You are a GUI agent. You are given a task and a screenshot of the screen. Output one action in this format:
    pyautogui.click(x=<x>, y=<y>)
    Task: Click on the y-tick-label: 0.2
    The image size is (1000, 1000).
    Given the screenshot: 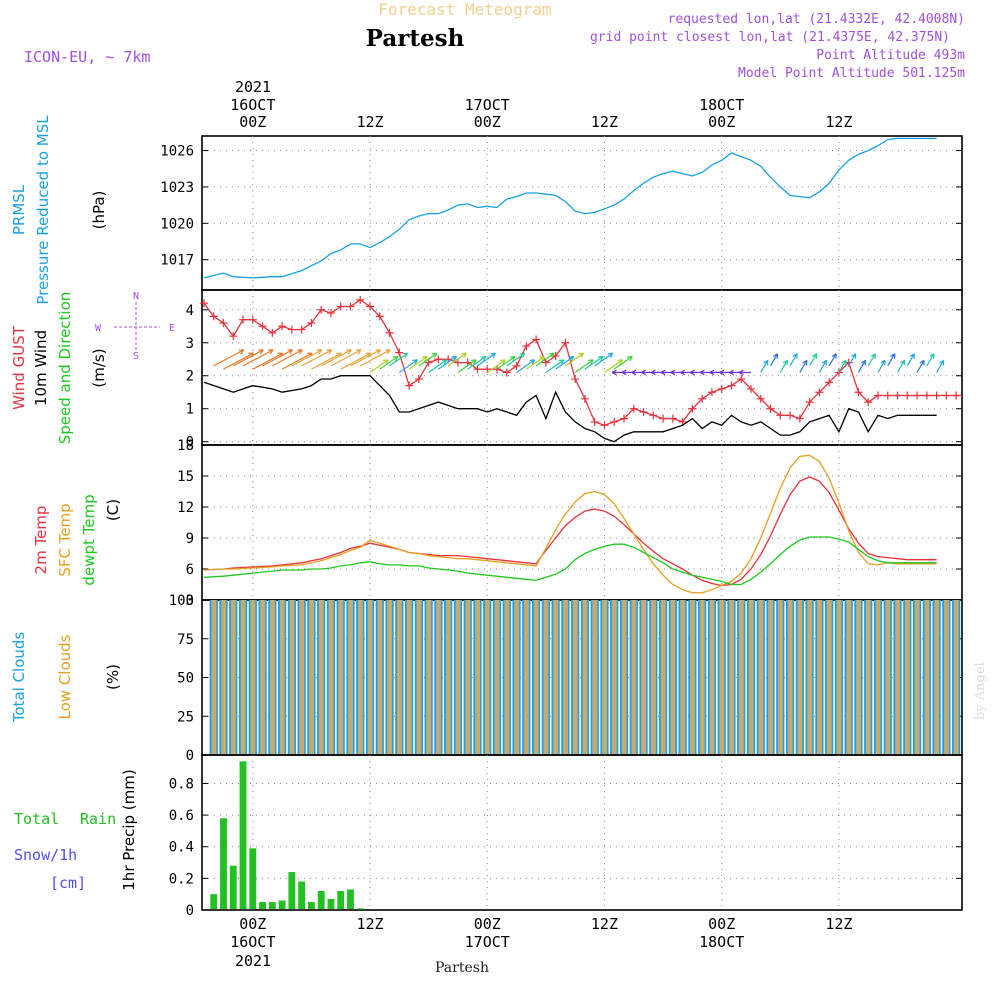 What is the action you would take?
    pyautogui.click(x=181, y=879)
    